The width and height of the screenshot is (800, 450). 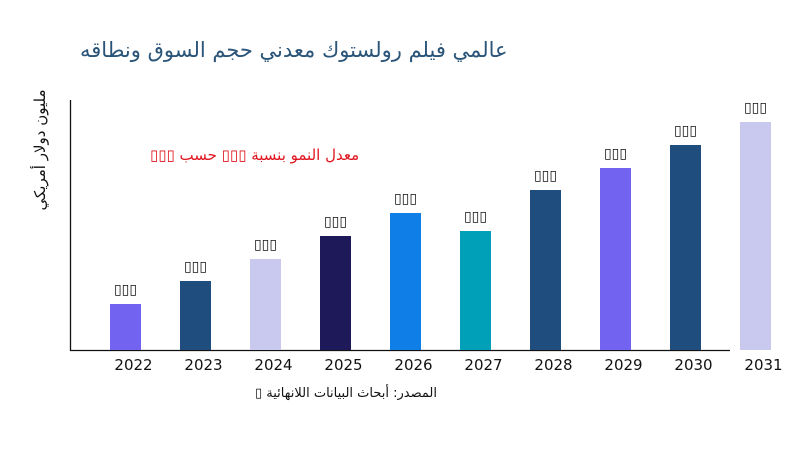 I want to click on data-label-2026: ▯▯▯, so click(x=405, y=199).